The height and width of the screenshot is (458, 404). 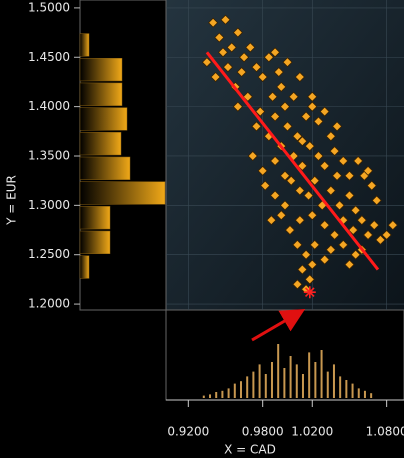 What do you see at coordinates (49, 57) in the screenshot?
I see `y-tick-label: 1.4500` at bounding box center [49, 57].